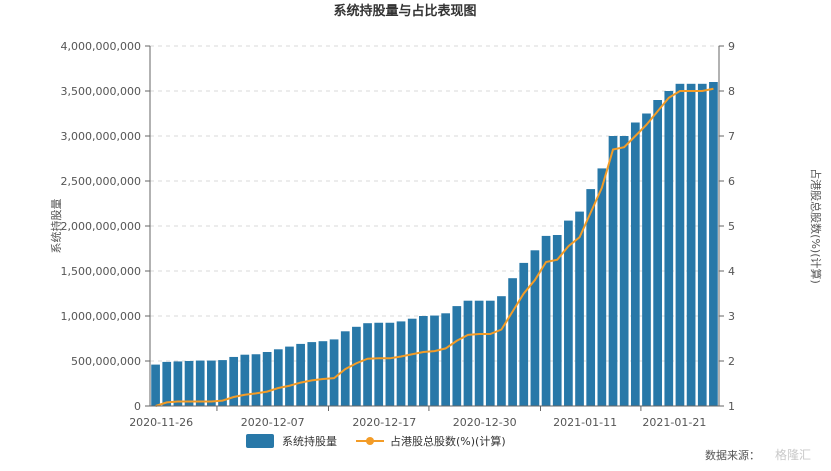 The width and height of the screenshot is (831, 471). Describe the element at coordinates (731, 316) in the screenshot. I see `y-right-tick-label: 3` at that location.